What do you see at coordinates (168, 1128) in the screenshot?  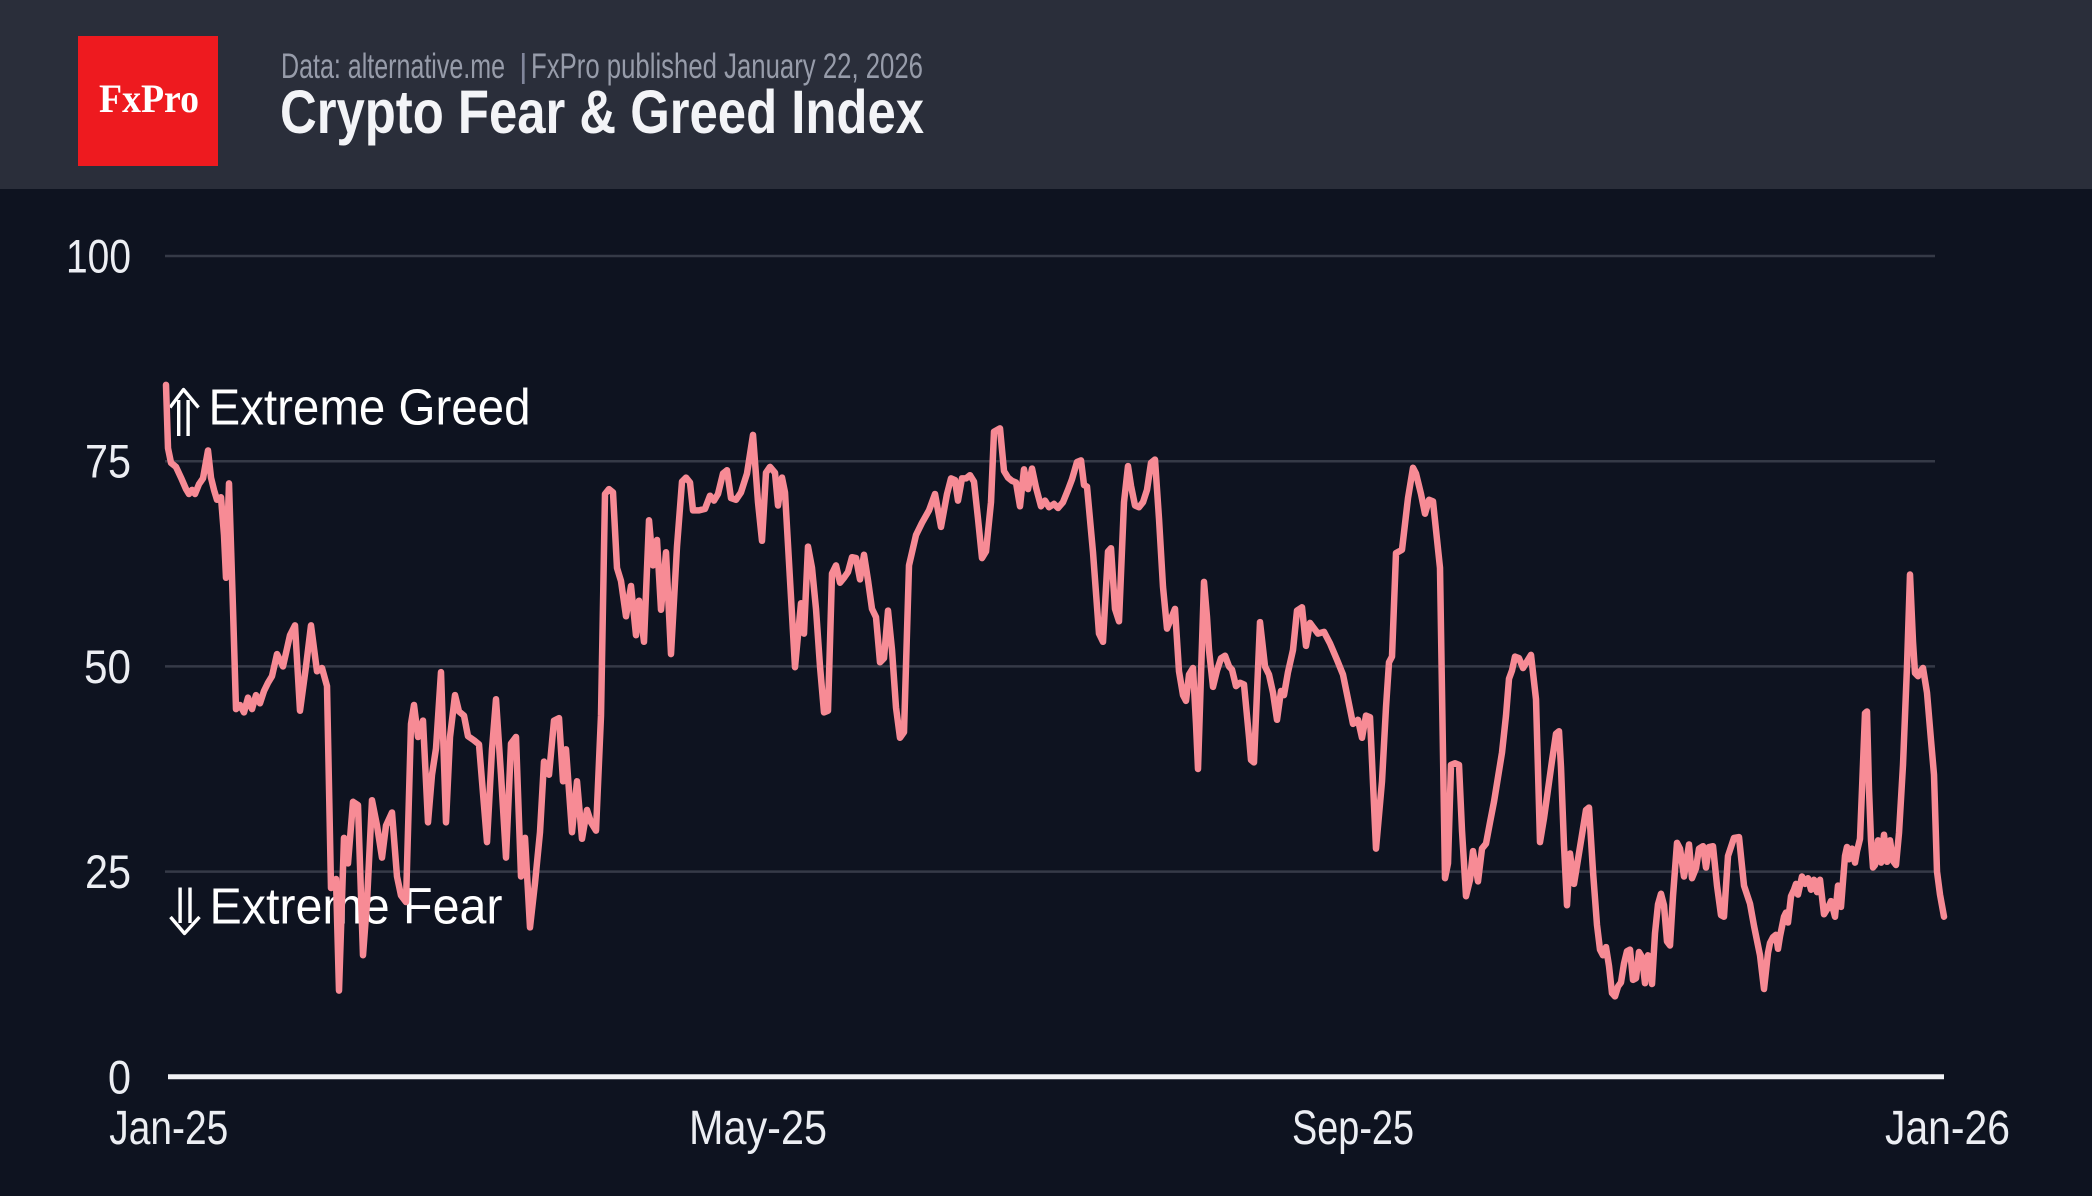 I see `svg-text: Jan-25` at bounding box center [168, 1128].